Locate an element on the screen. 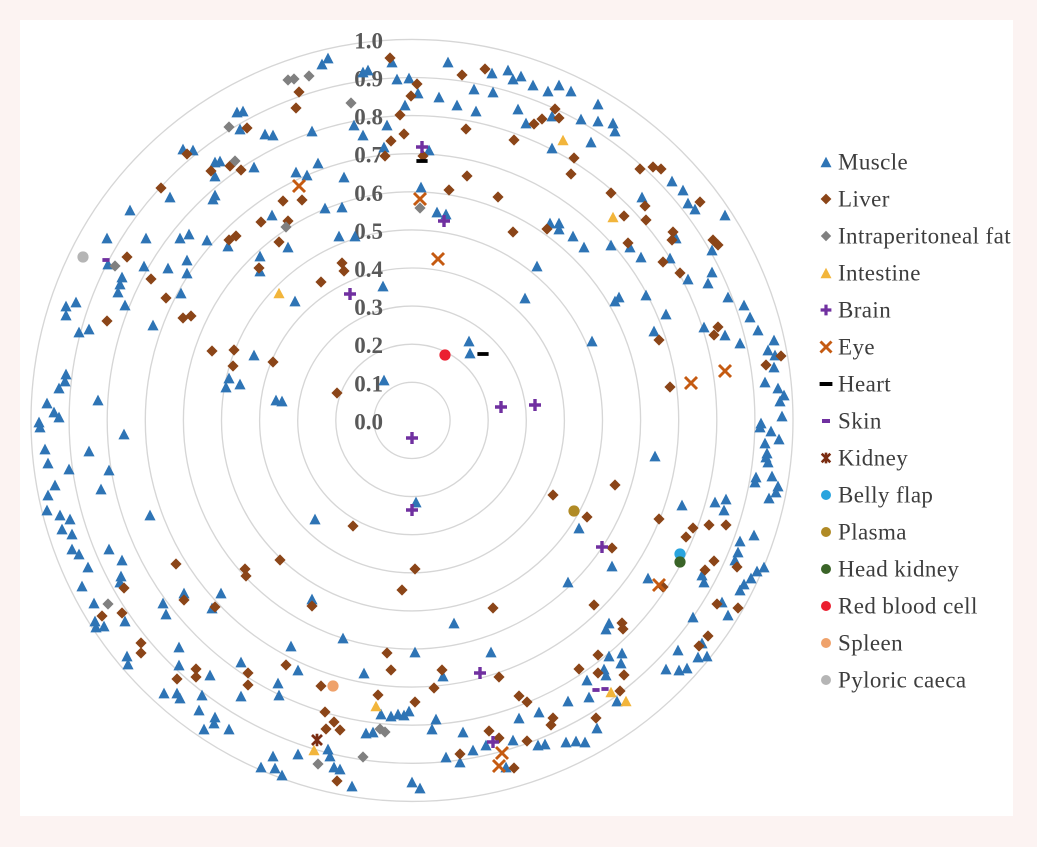 This screenshot has height=847, width=1037. svg-text: 0.7 is located at coordinates (368, 155).